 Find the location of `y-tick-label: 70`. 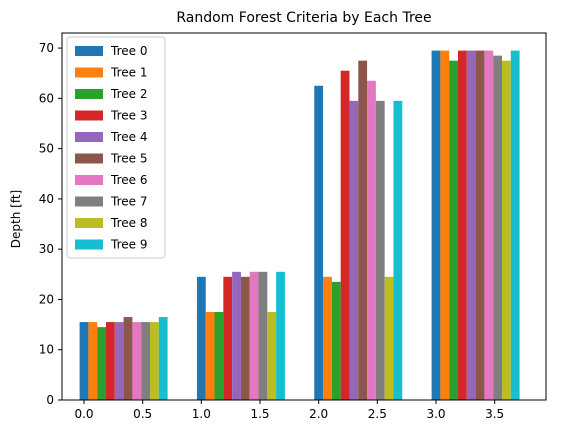

y-tick-label: 70 is located at coordinates (46, 48).